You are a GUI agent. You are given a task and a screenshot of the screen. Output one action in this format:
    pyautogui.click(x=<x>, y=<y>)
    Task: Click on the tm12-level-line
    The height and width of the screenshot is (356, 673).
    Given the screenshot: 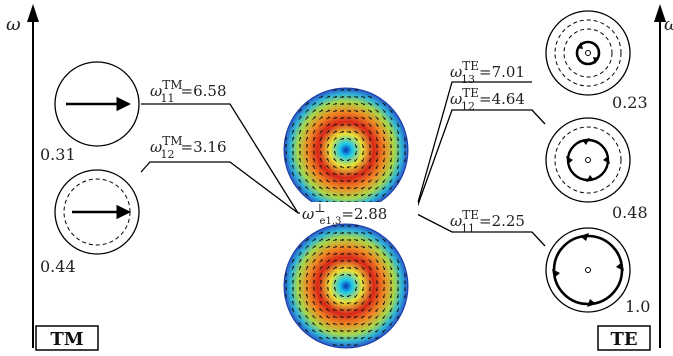 What is the action you would take?
    pyautogui.click(x=219, y=187)
    